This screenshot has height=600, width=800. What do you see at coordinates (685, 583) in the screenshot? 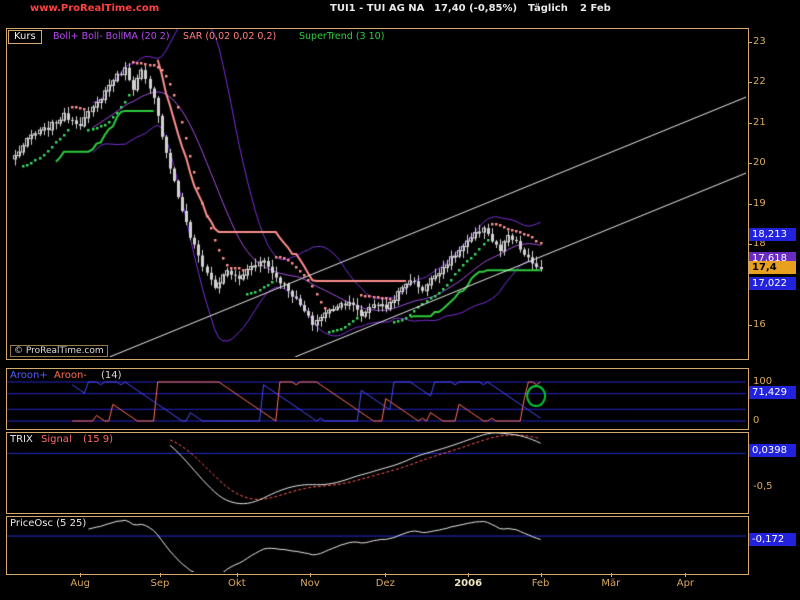
I see `month-label: Apr` at bounding box center [685, 583].